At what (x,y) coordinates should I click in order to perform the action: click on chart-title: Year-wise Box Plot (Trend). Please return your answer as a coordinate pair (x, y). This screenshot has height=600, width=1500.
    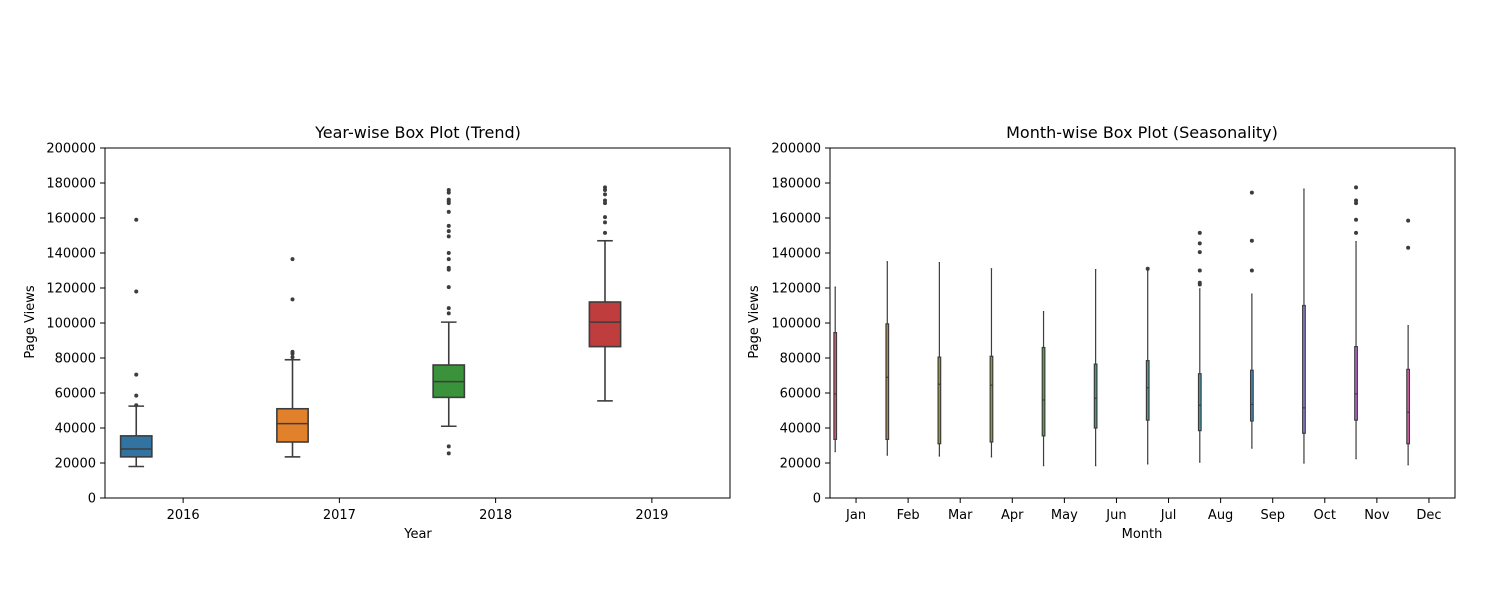
    Looking at the image, I should click on (417, 132).